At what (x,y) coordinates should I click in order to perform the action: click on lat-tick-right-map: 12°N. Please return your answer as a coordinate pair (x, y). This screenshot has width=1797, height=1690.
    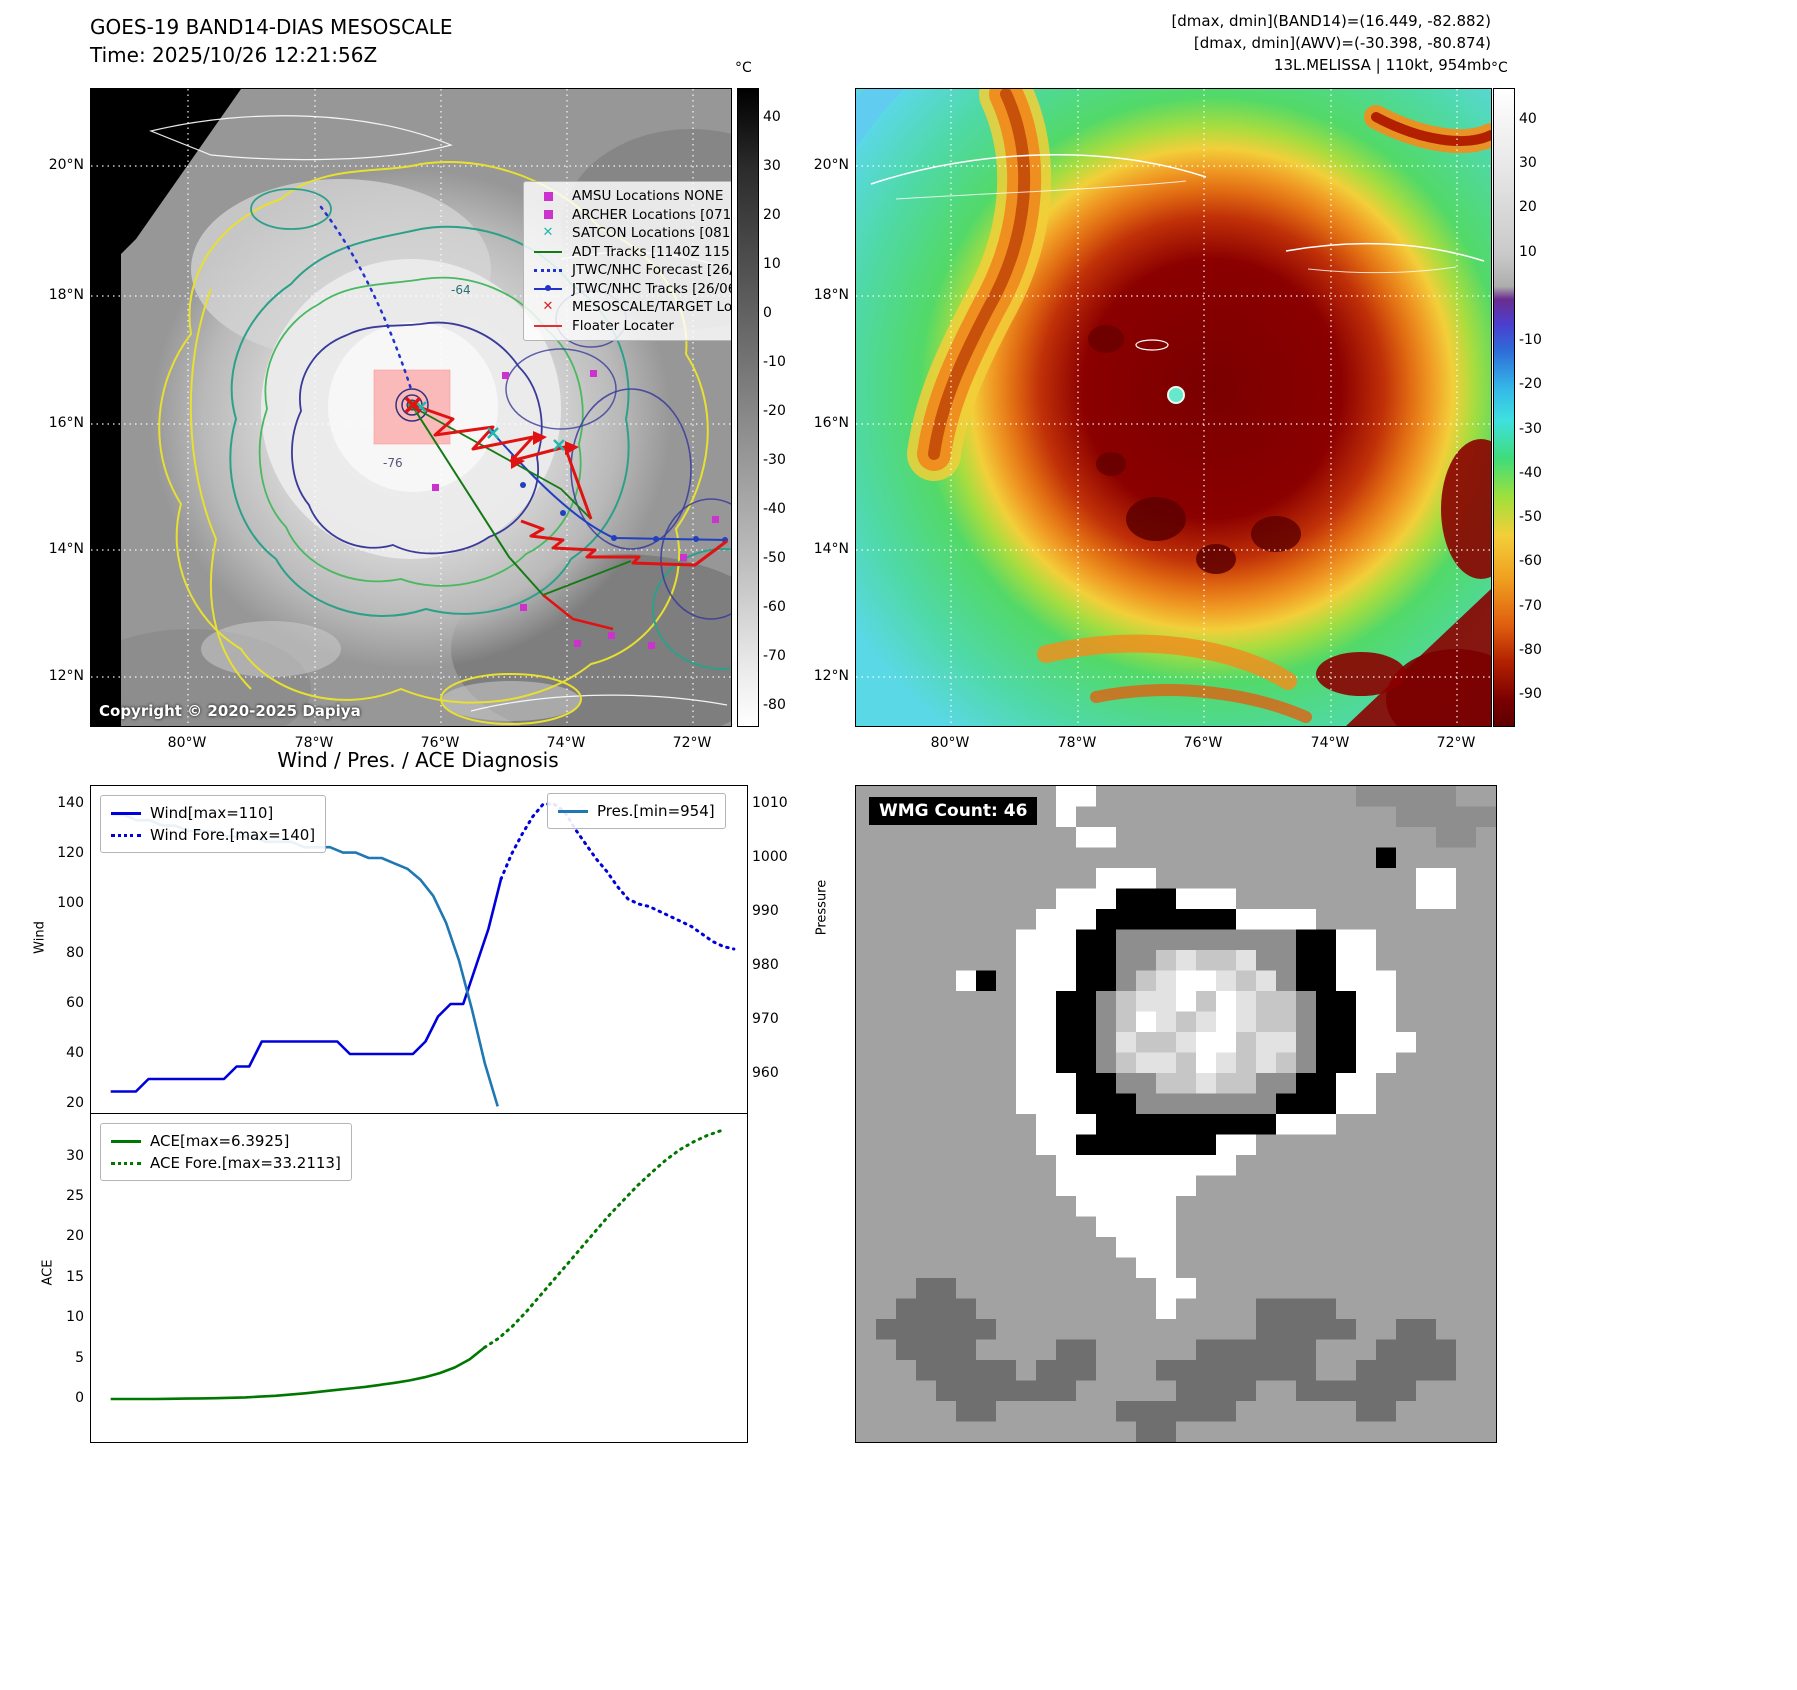
    Looking at the image, I should click on (831, 676).